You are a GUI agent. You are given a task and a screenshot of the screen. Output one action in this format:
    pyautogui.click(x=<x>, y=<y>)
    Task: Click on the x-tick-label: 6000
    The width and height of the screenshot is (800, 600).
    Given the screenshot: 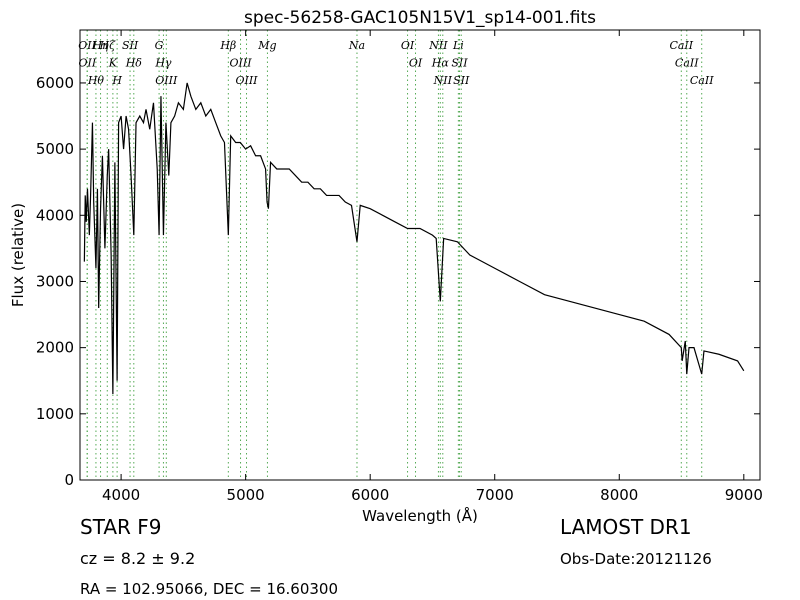 What is the action you would take?
    pyautogui.click(x=370, y=495)
    